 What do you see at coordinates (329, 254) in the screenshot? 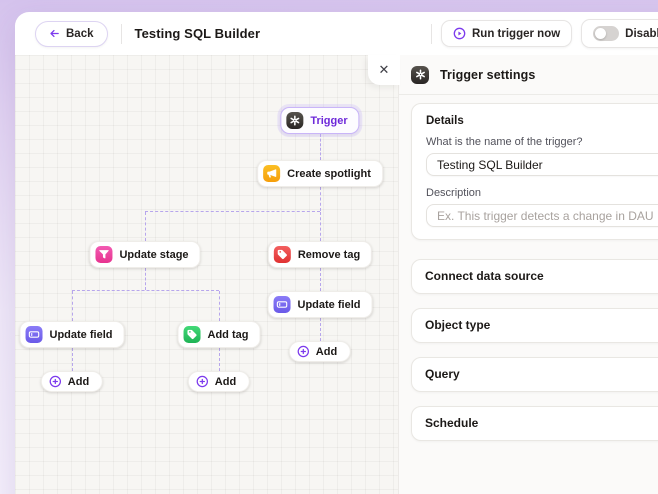
I see `node-label: Remove tag` at bounding box center [329, 254].